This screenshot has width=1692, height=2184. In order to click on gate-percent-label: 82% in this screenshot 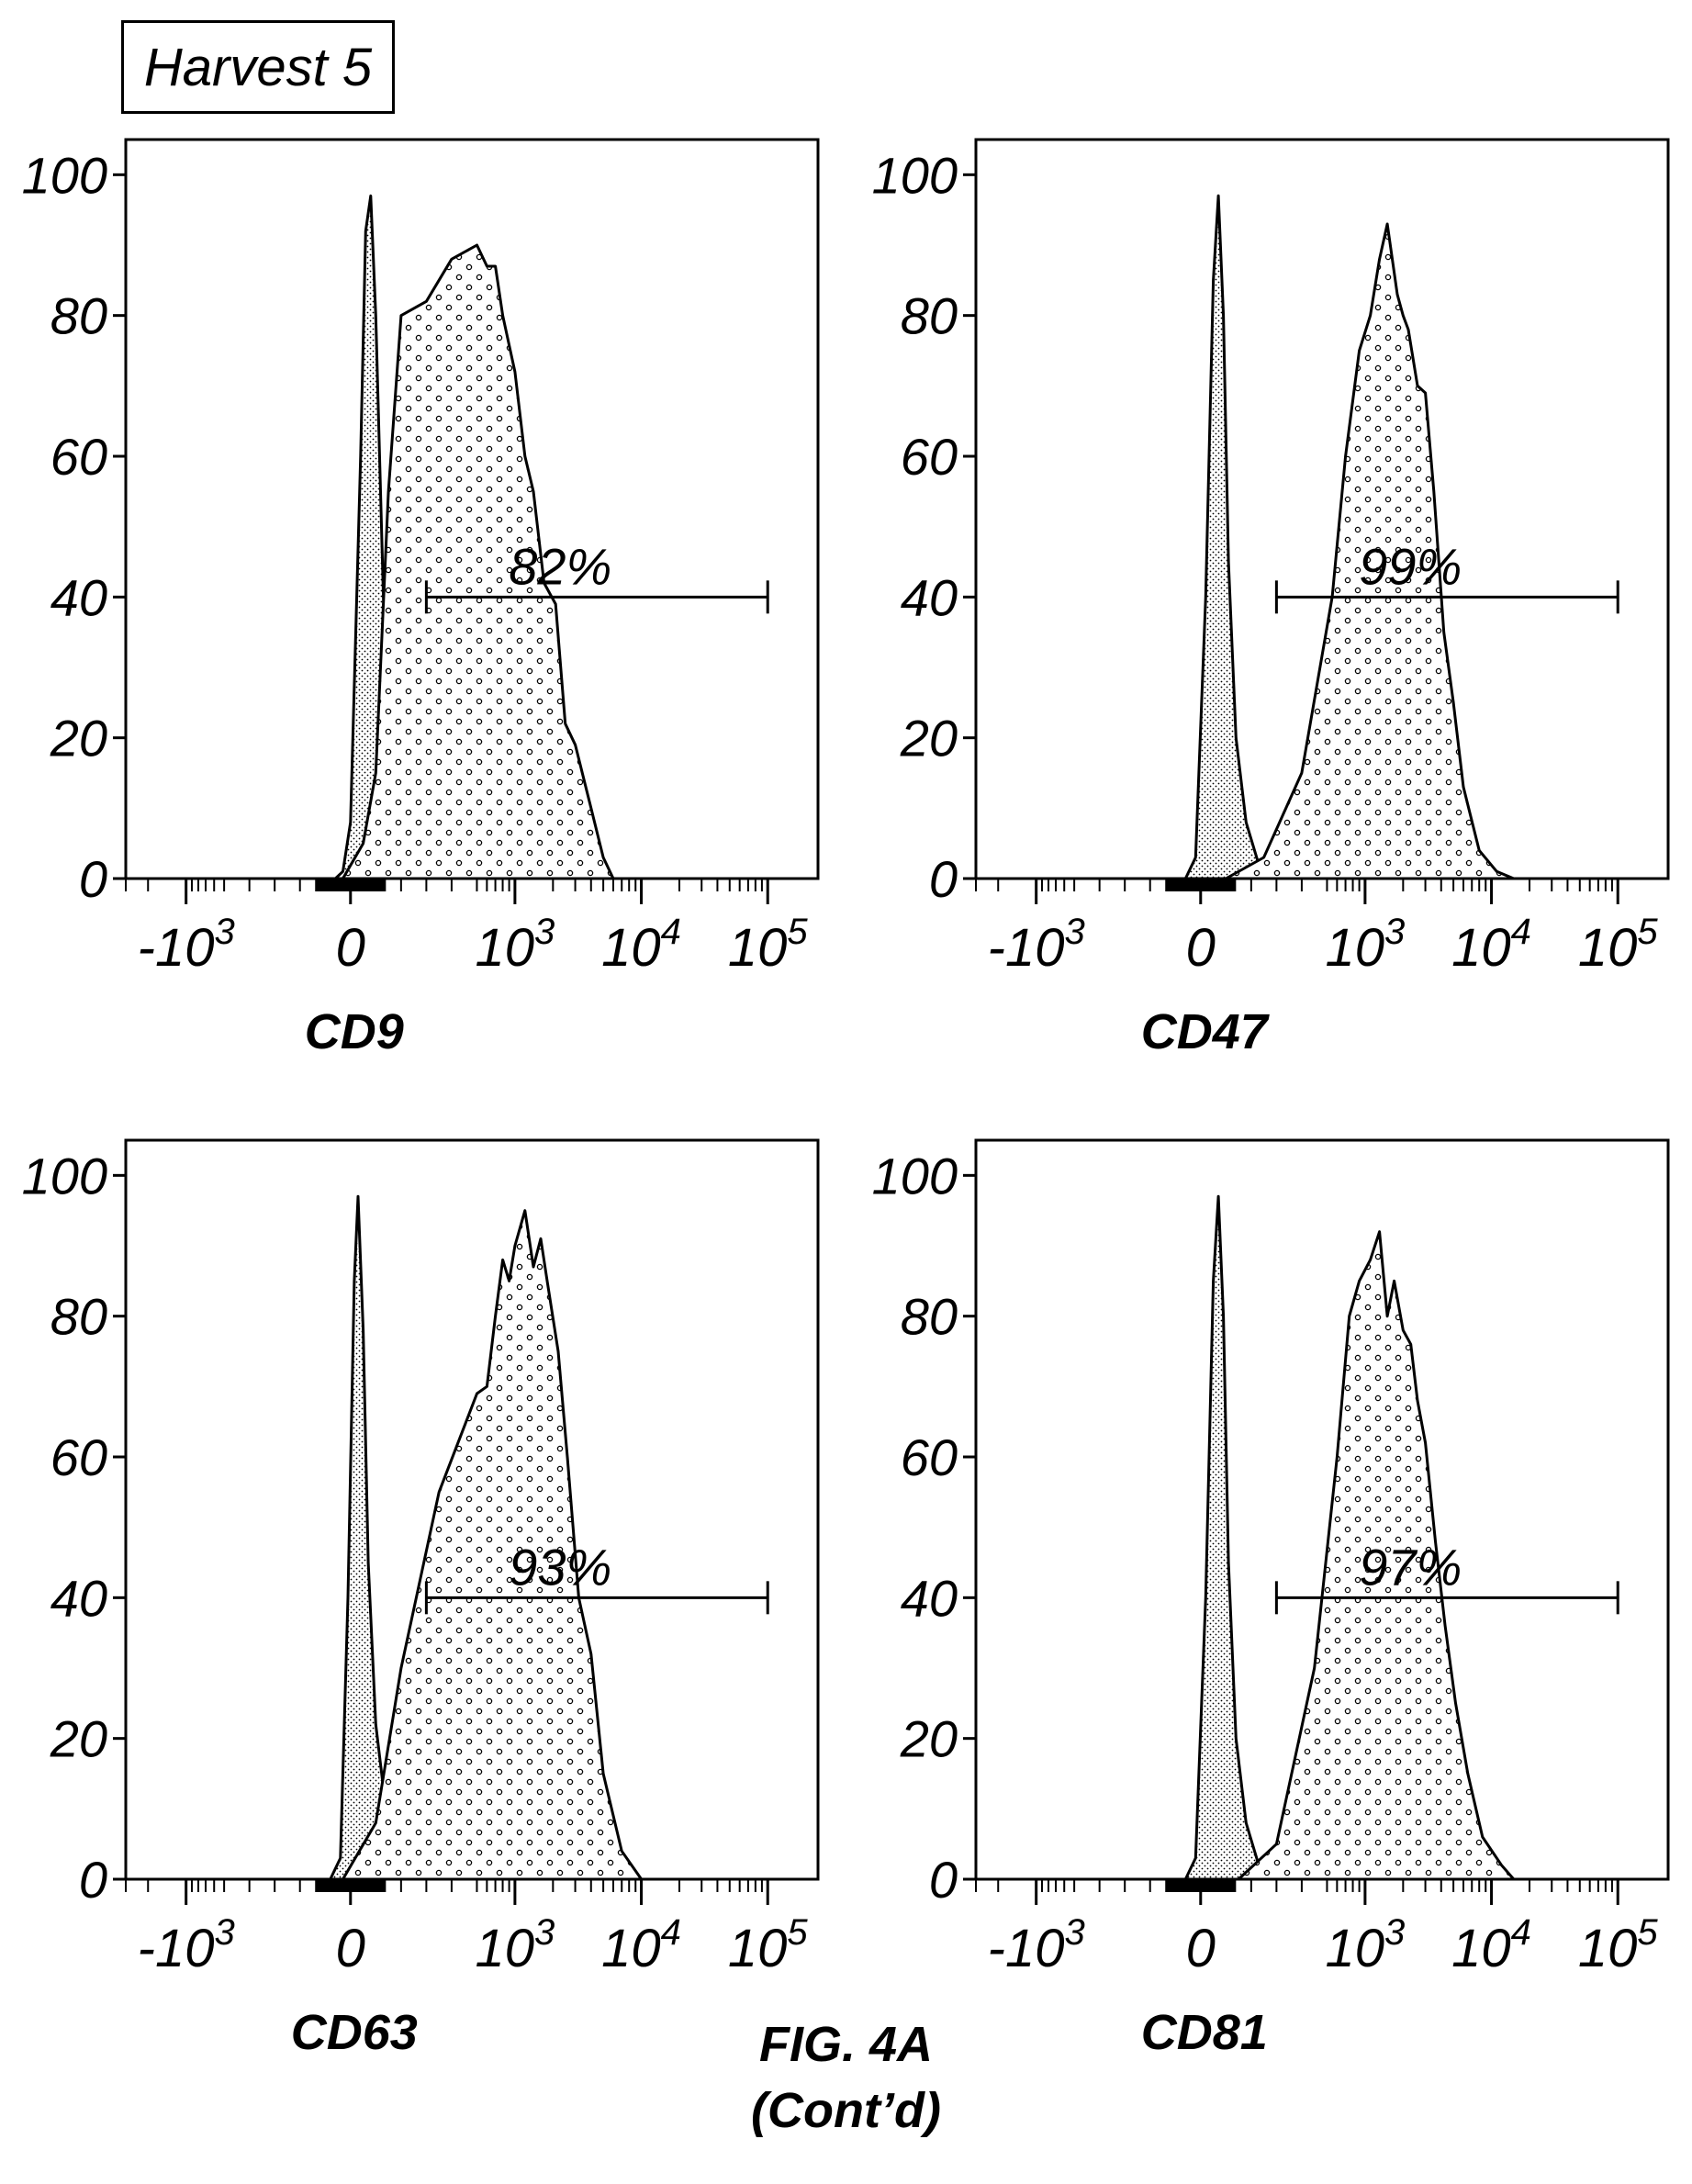, I will do `click(560, 566)`.